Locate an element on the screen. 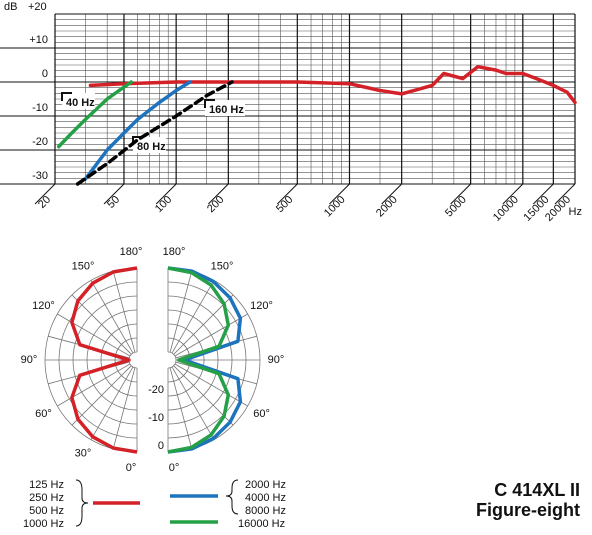 Image resolution: width=592 pixels, height=535 pixels. legend-label: 1000 Hz is located at coordinates (43, 524).